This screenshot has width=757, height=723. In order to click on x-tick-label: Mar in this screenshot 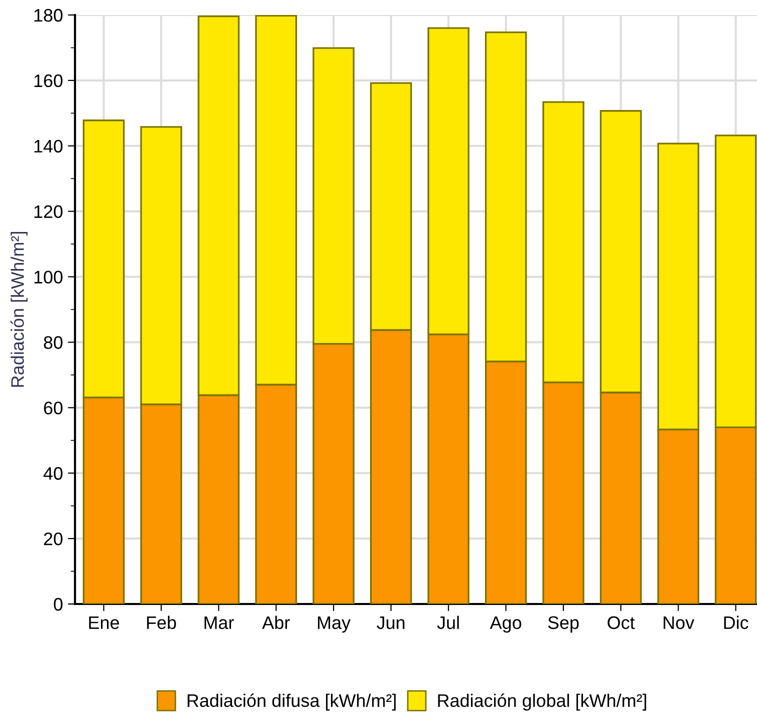, I will do `click(219, 623)`.